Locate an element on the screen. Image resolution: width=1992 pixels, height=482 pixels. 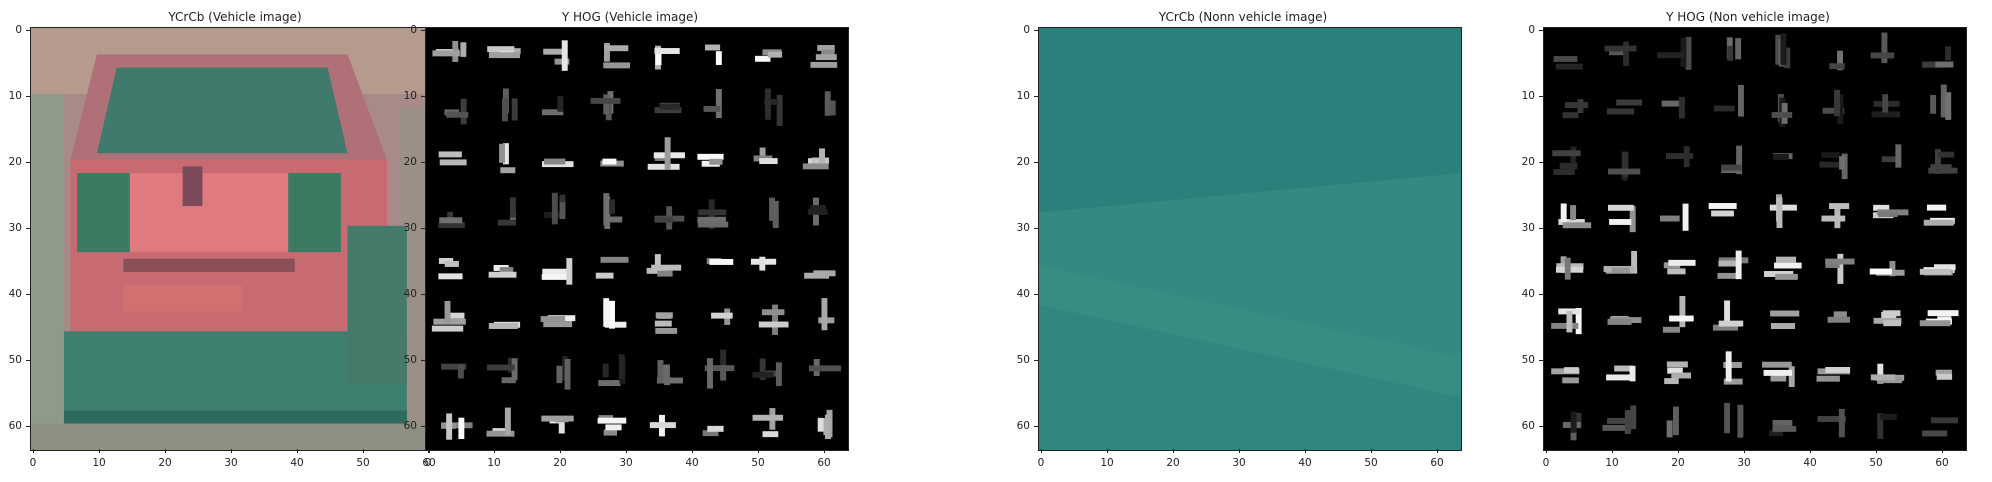
x-tick-label: 20 is located at coordinates (165, 463).